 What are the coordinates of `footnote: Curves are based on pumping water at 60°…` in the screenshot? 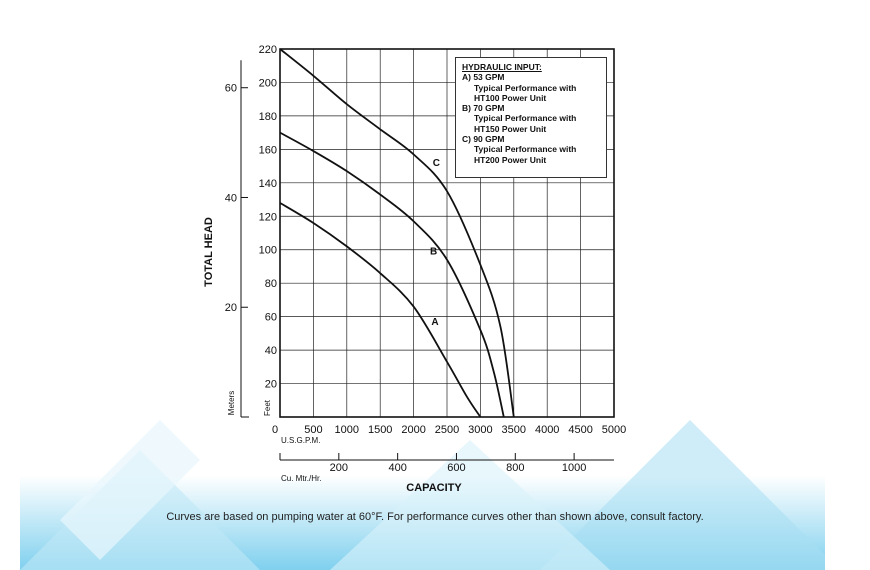 It's located at (435, 517).